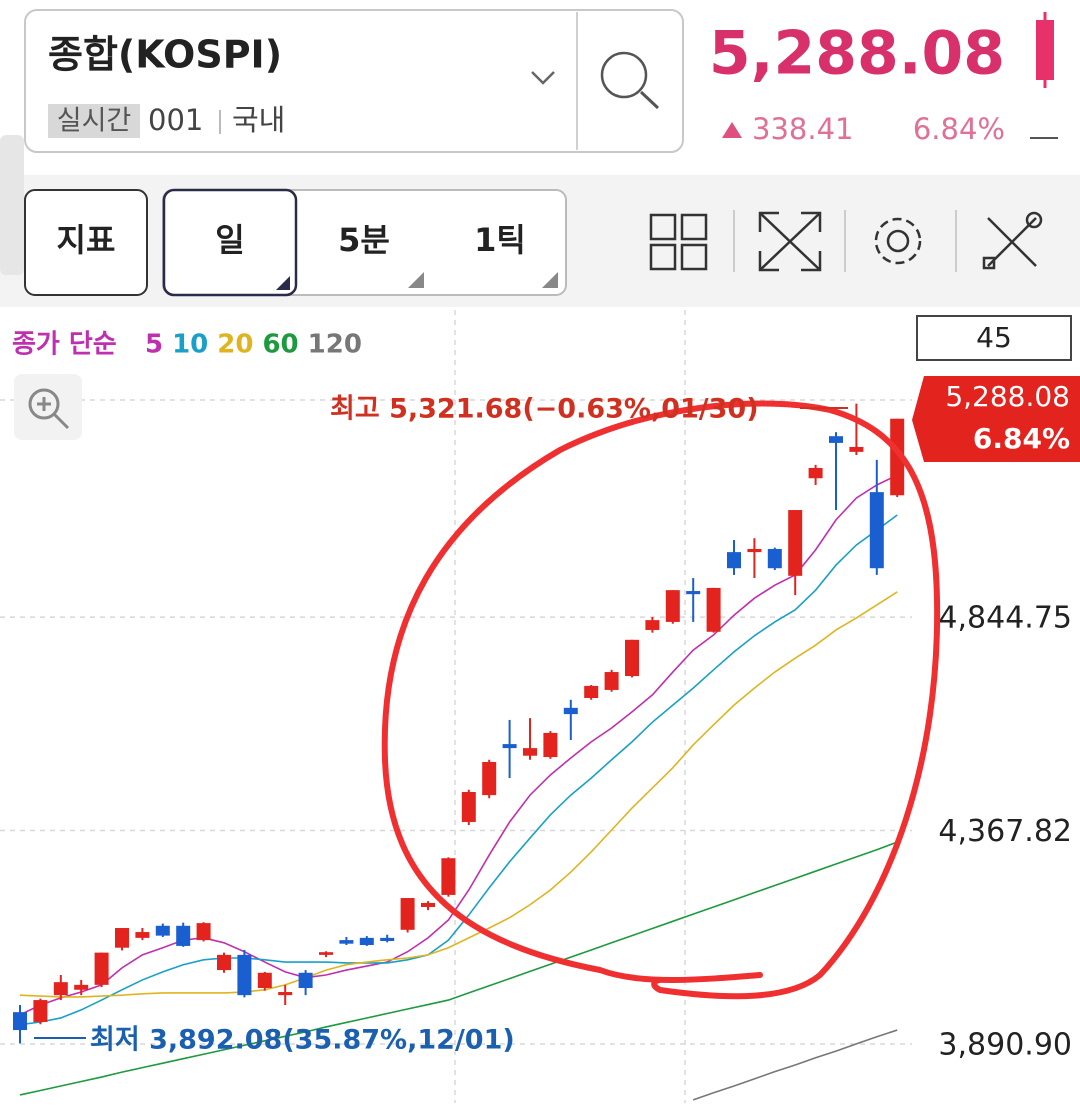 This screenshot has height=1107, width=1080. Describe the element at coordinates (1021, 438) in the screenshot. I see `last-pct: 6.84%` at that location.